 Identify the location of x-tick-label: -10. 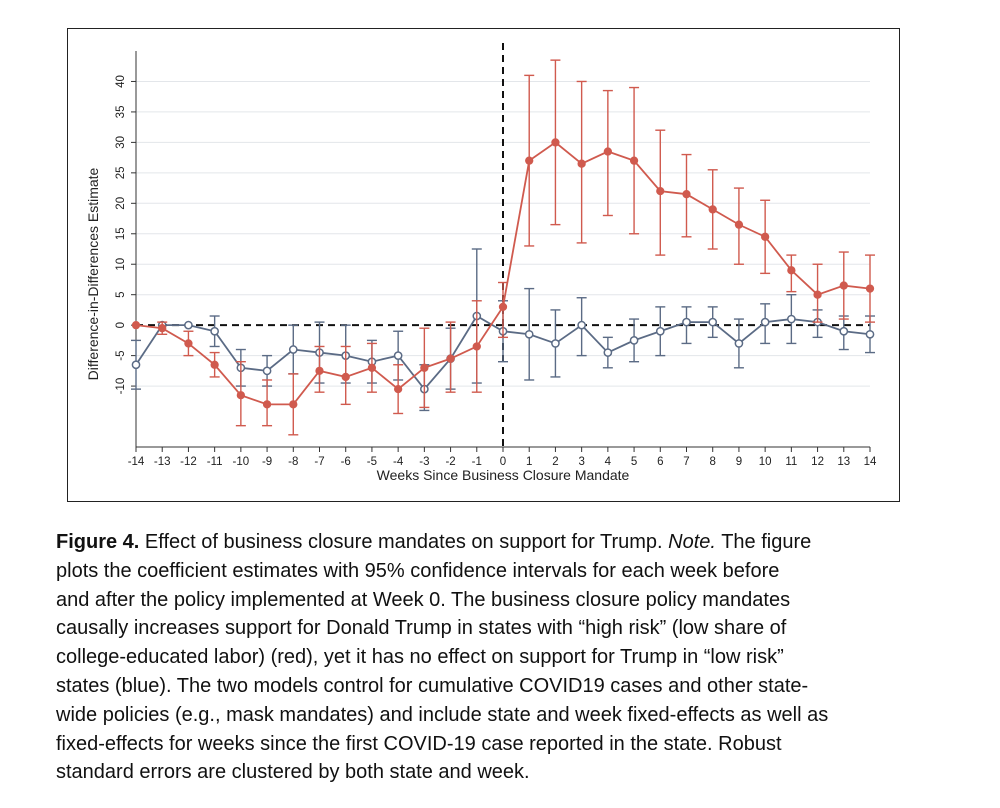
(241, 462).